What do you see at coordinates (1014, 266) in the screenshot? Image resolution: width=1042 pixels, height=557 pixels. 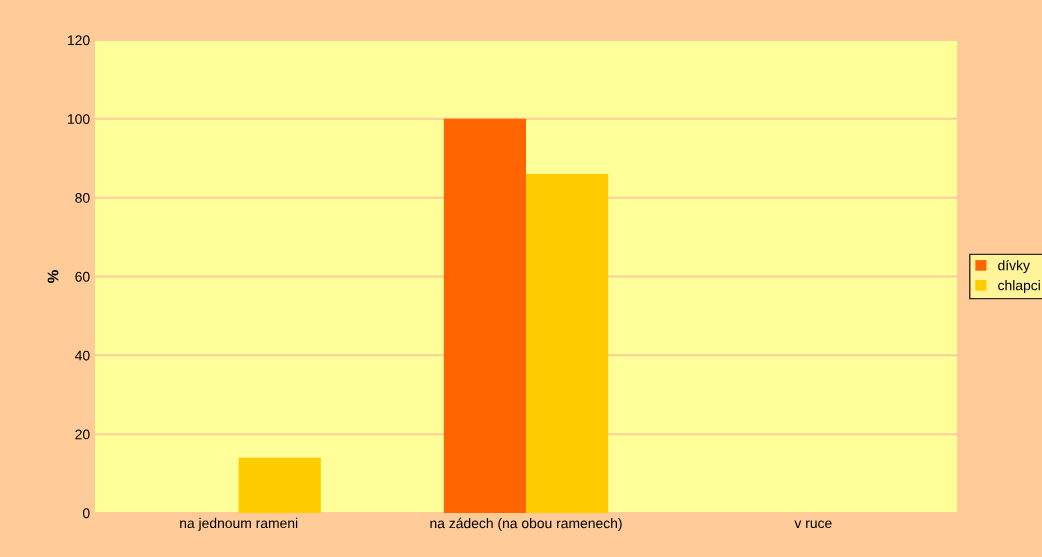 I see `legend-label: dívky` at bounding box center [1014, 266].